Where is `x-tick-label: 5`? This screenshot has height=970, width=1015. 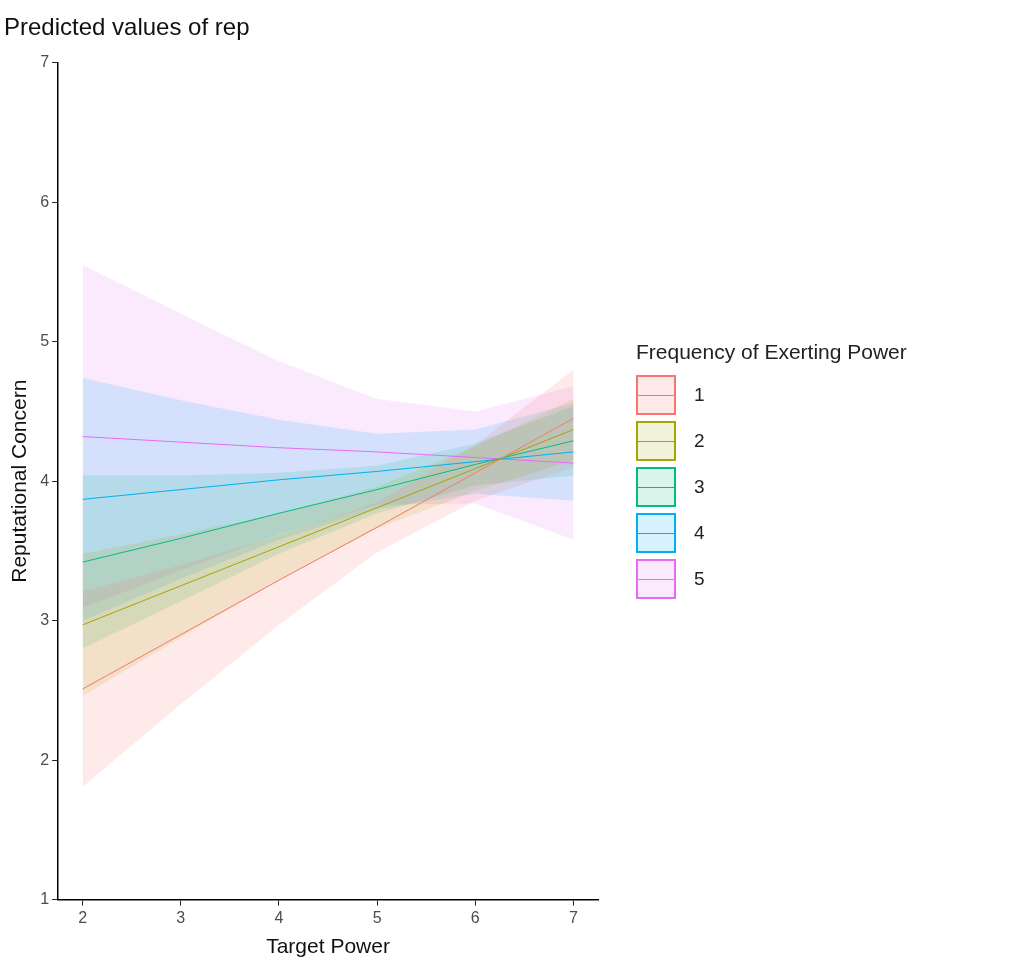
x-tick-label: 5 is located at coordinates (377, 917).